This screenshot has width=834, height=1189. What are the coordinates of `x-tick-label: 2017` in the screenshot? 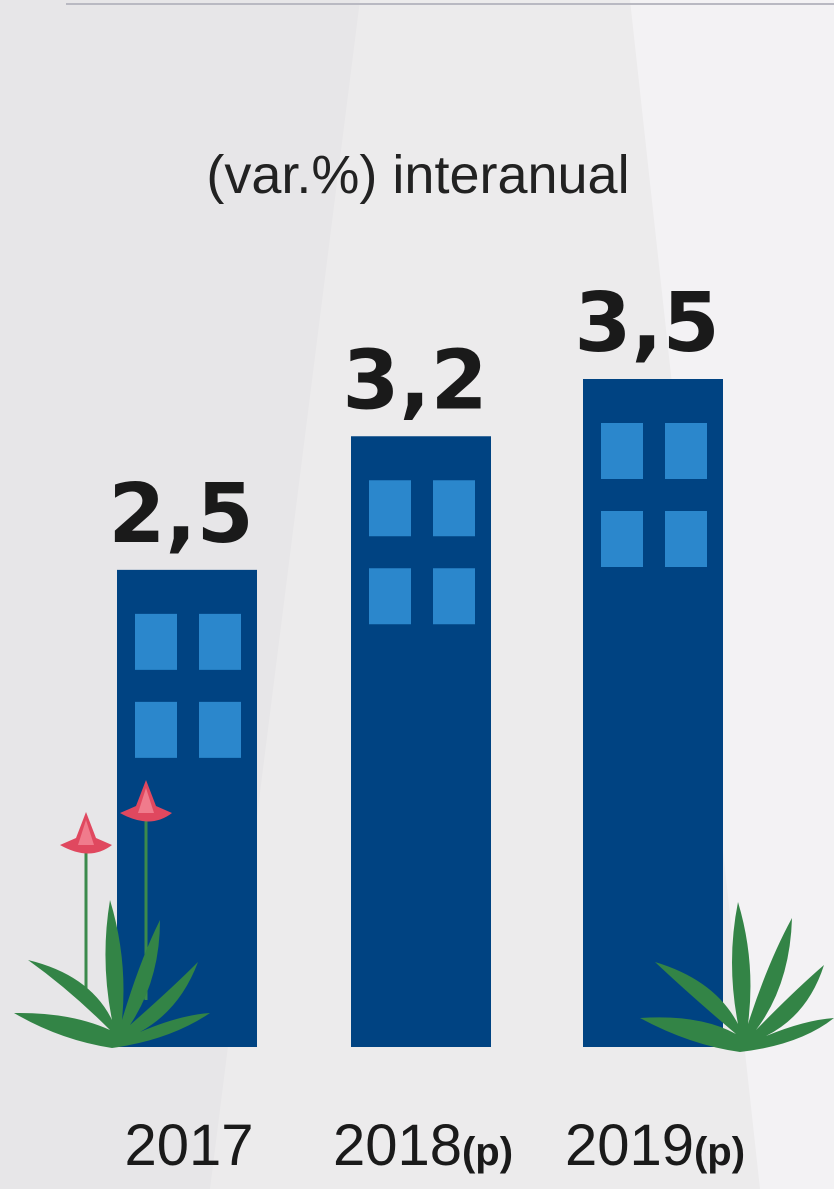 It's located at (188, 1145).